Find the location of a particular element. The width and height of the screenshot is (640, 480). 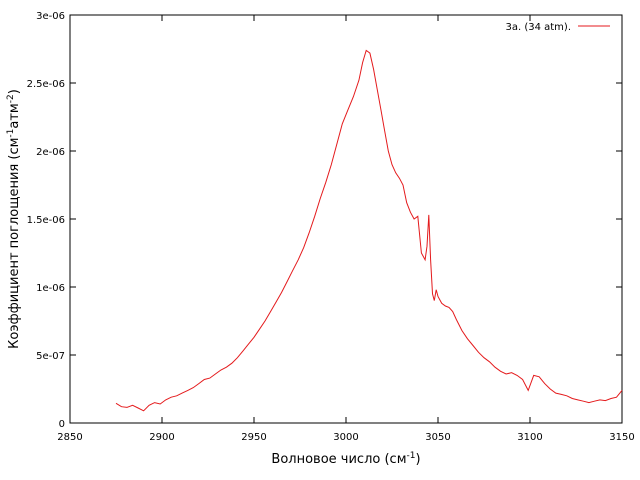

x-tick-label: 3050 is located at coordinates (437, 437).